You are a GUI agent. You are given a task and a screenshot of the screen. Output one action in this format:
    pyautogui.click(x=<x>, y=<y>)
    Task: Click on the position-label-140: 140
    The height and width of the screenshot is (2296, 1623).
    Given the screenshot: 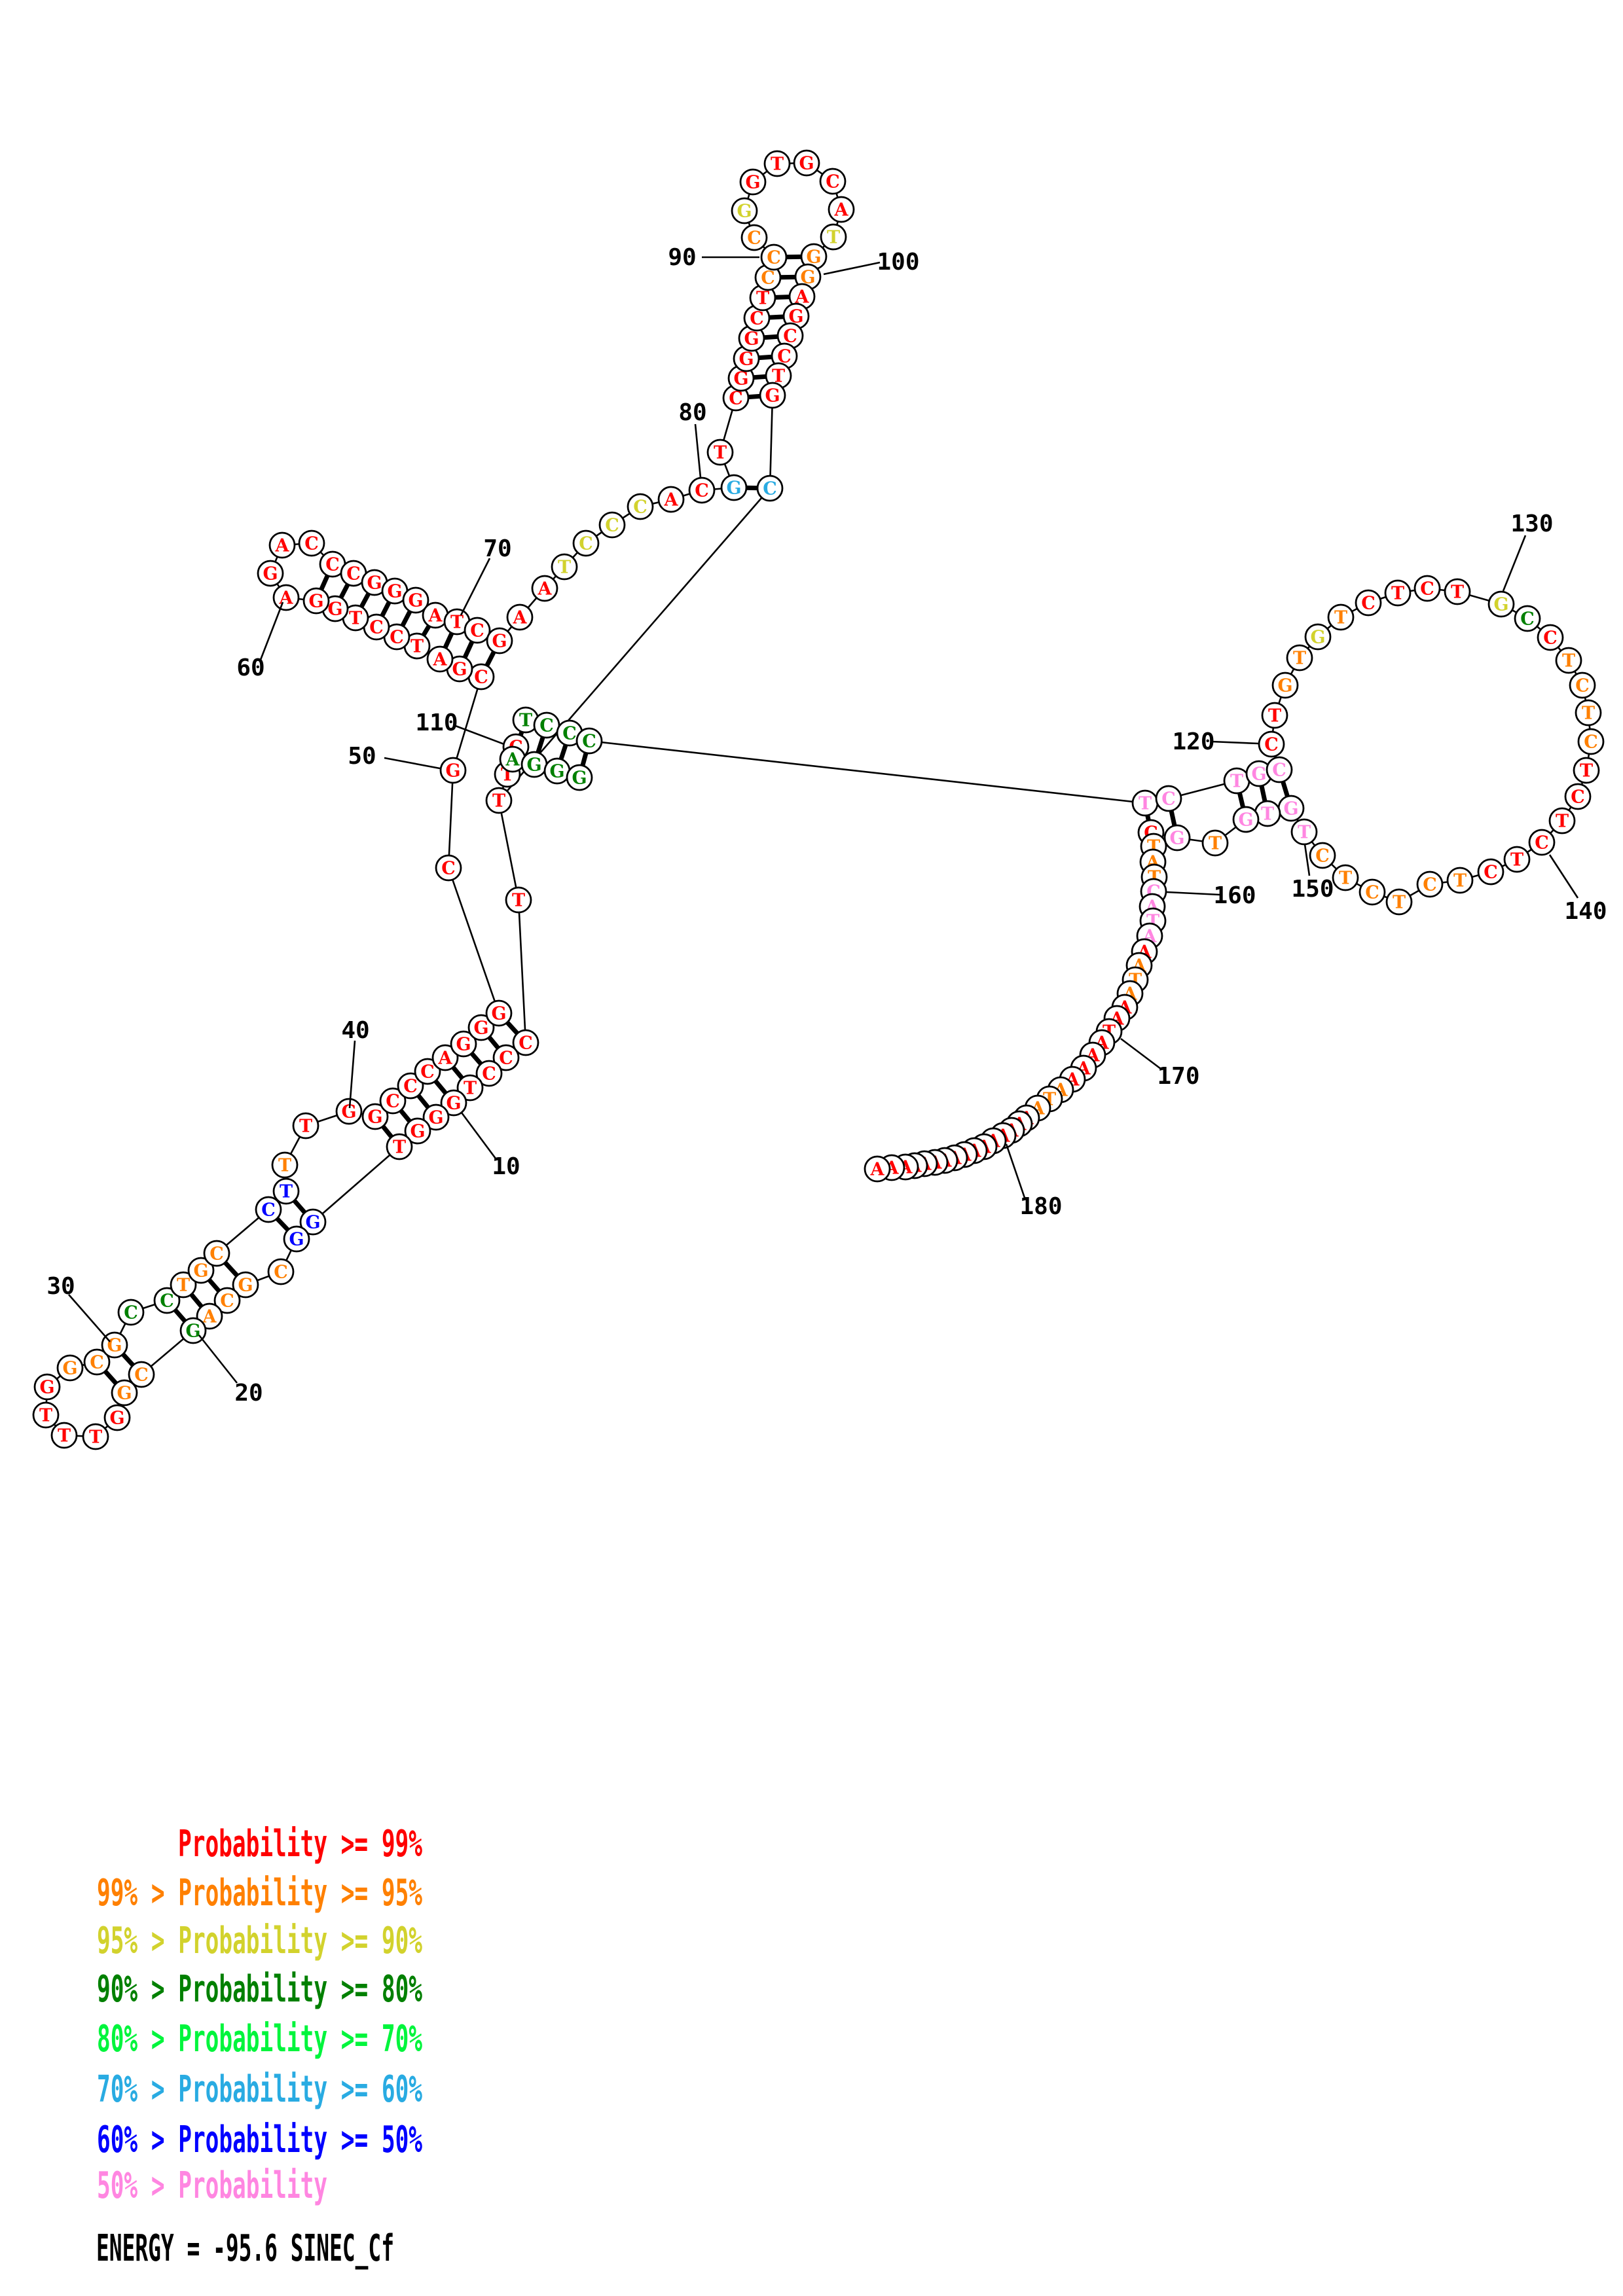 What is the action you would take?
    pyautogui.click(x=1577, y=889)
    